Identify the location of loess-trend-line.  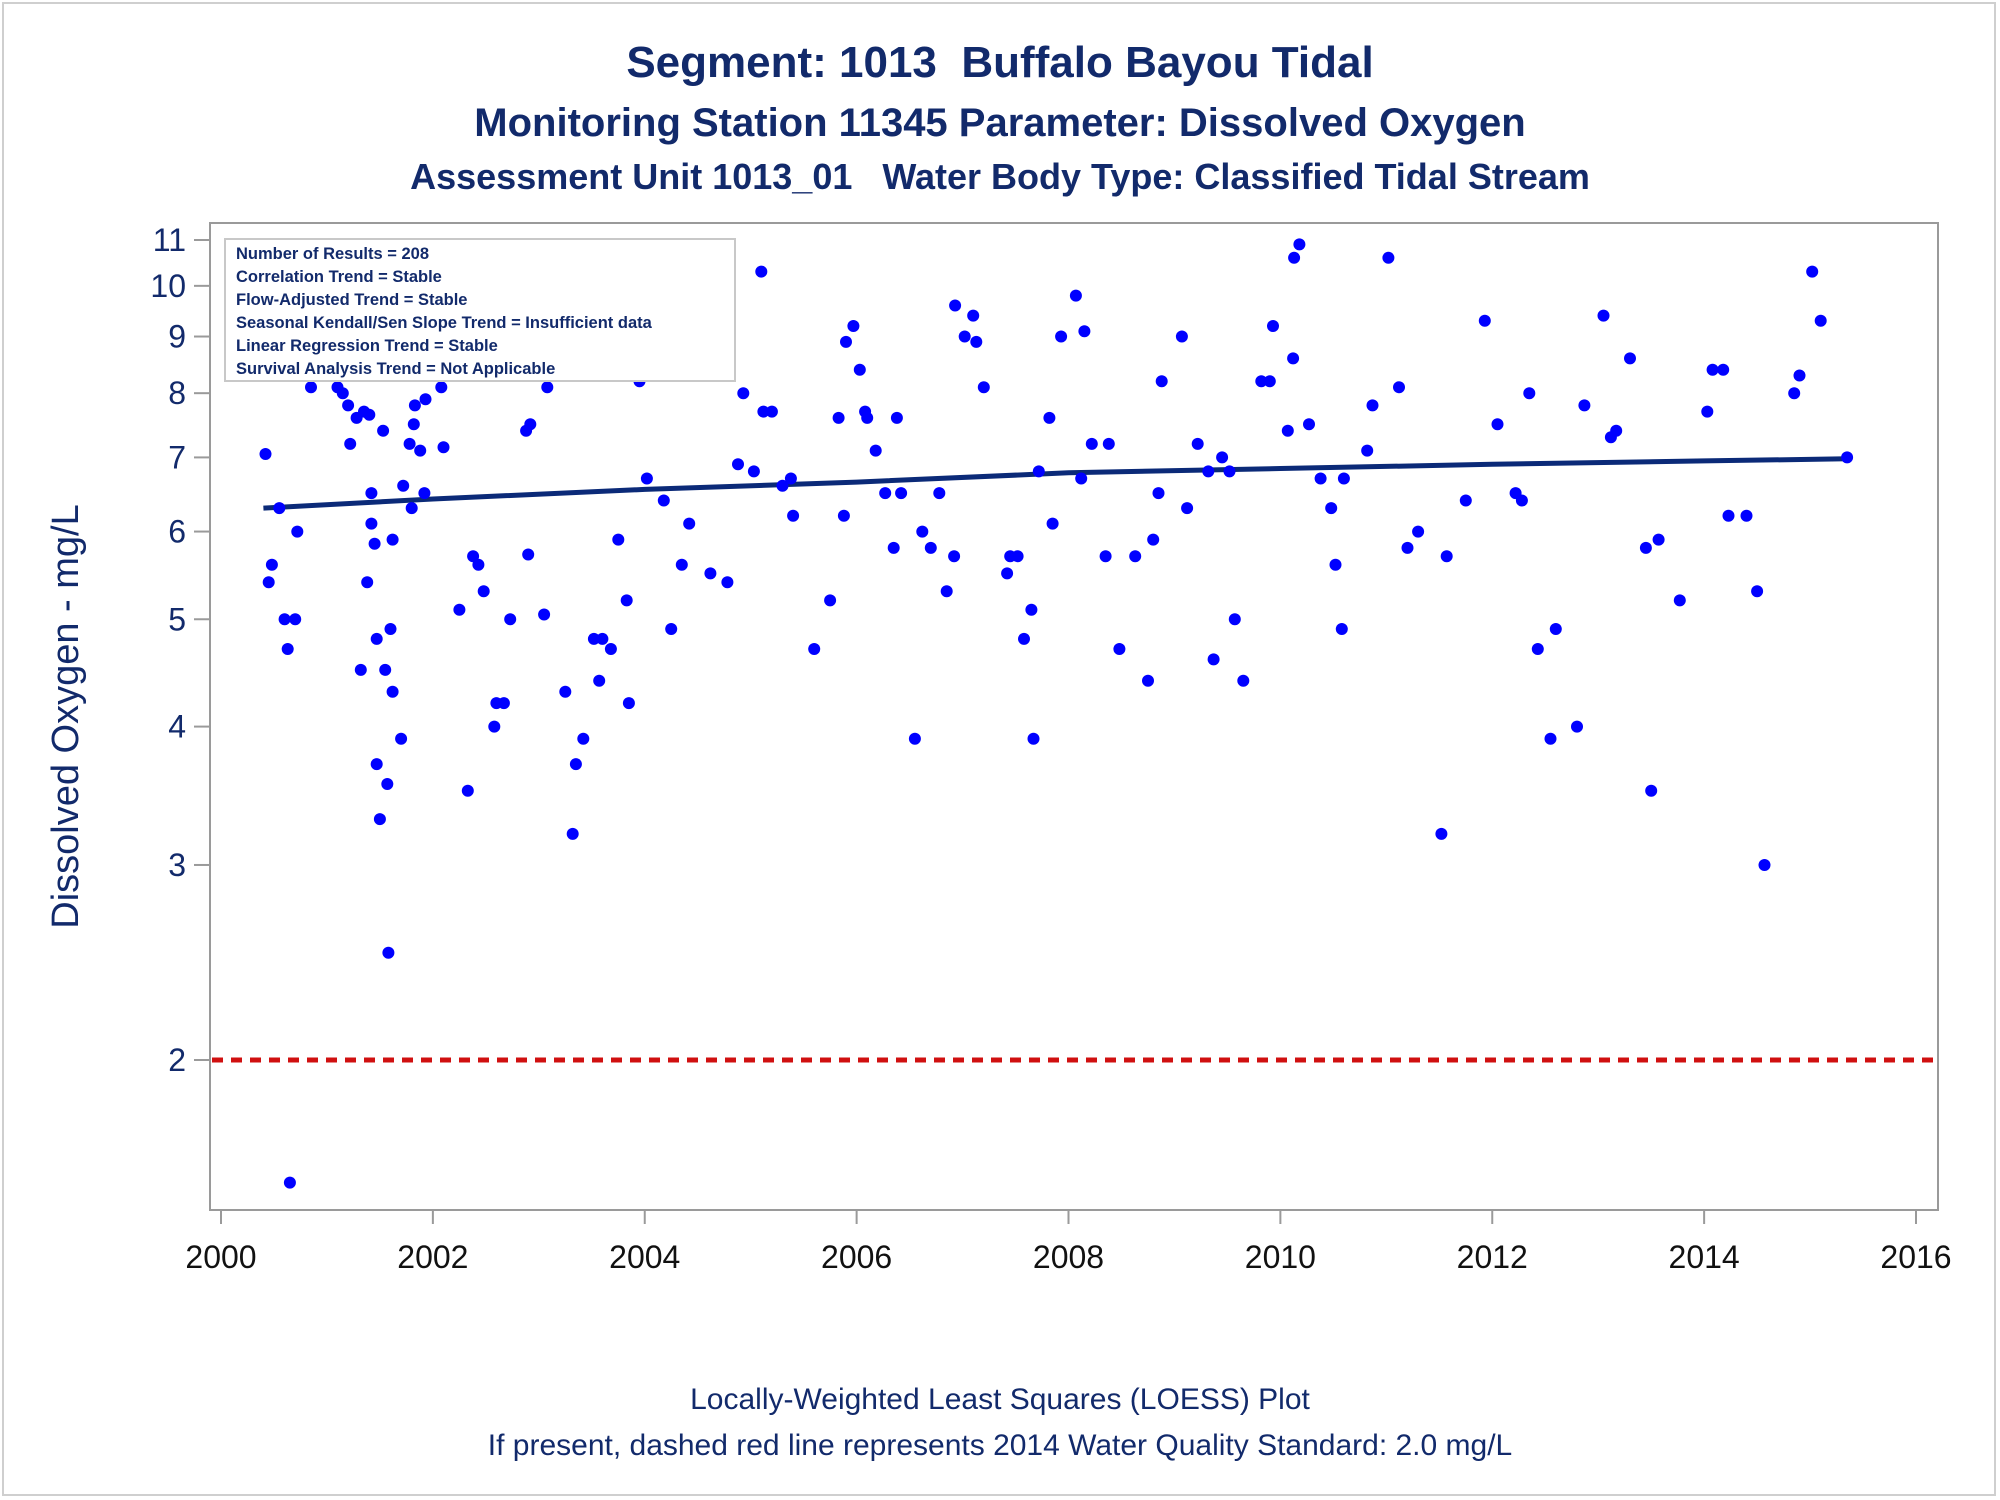
(1055, 483).